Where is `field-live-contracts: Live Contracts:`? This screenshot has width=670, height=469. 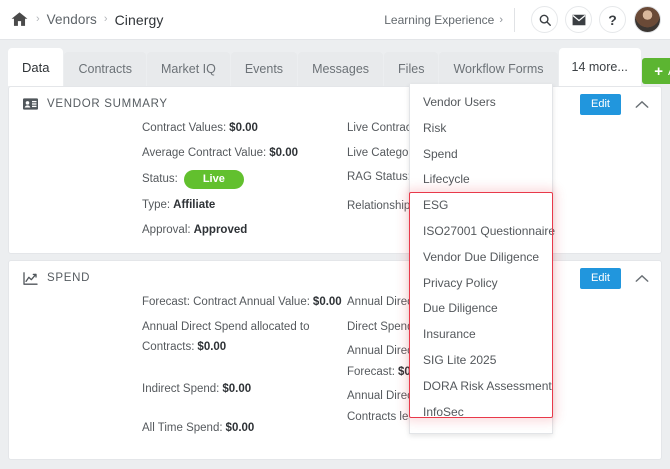
field-live-contracts: Live Contracts: is located at coordinates (447, 129).